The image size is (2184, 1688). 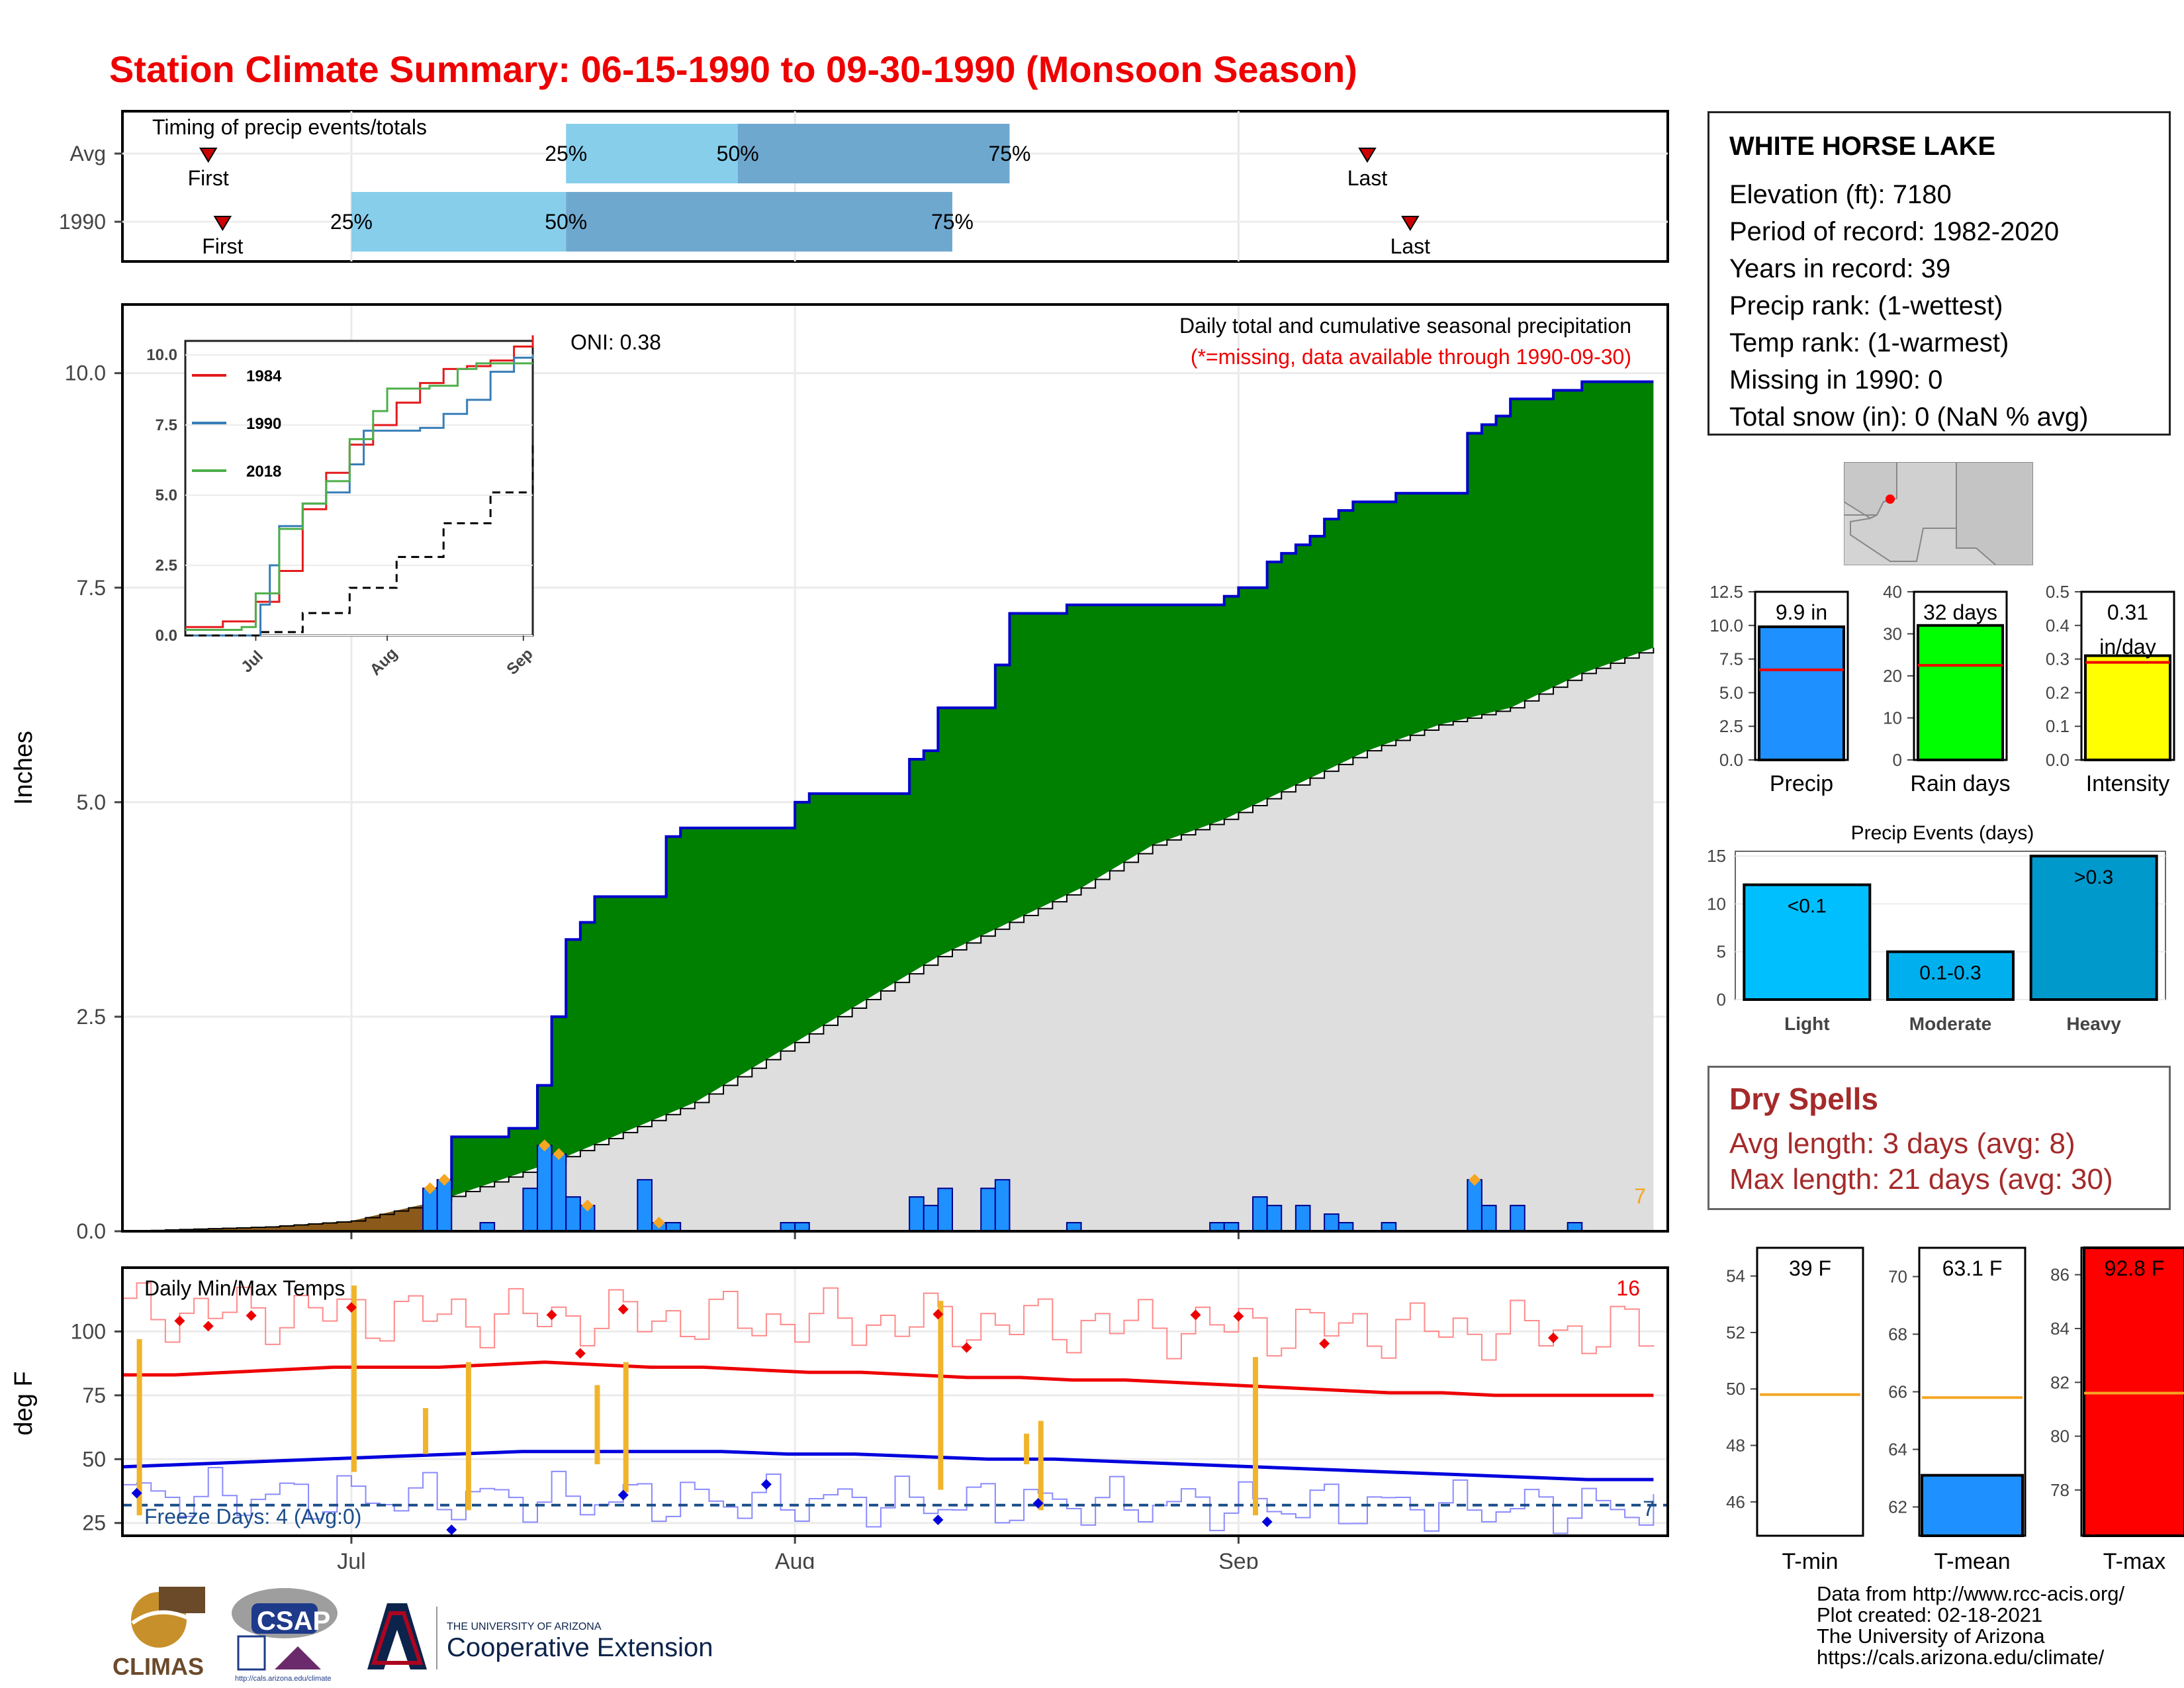 What do you see at coordinates (1897, 1334) in the screenshot?
I see `tsum-ytick-1-3: 68` at bounding box center [1897, 1334].